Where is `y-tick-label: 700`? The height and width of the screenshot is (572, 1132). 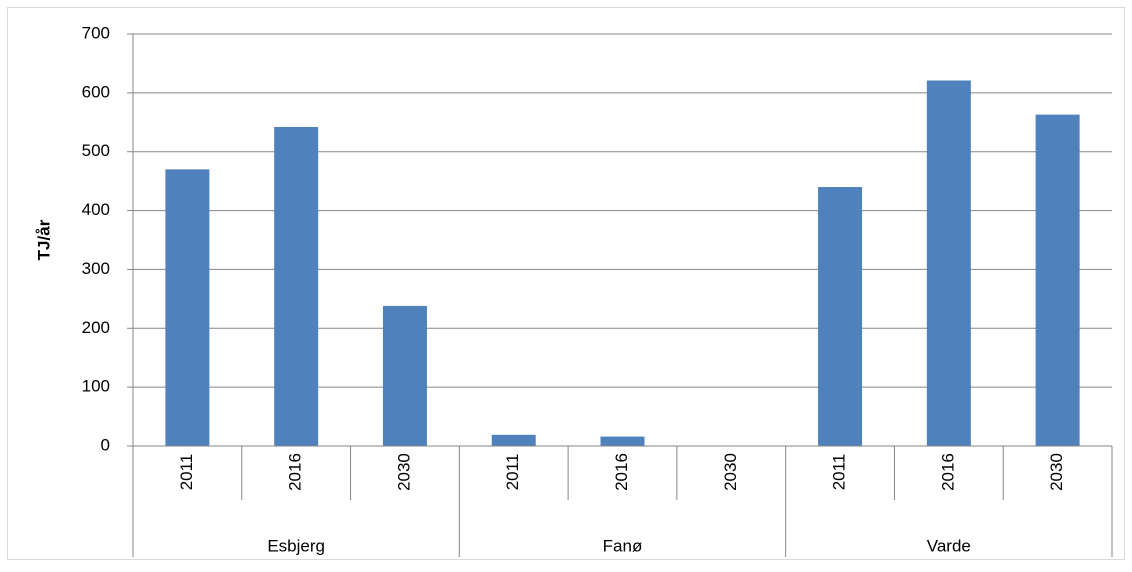 y-tick-label: 700 is located at coordinates (96, 32).